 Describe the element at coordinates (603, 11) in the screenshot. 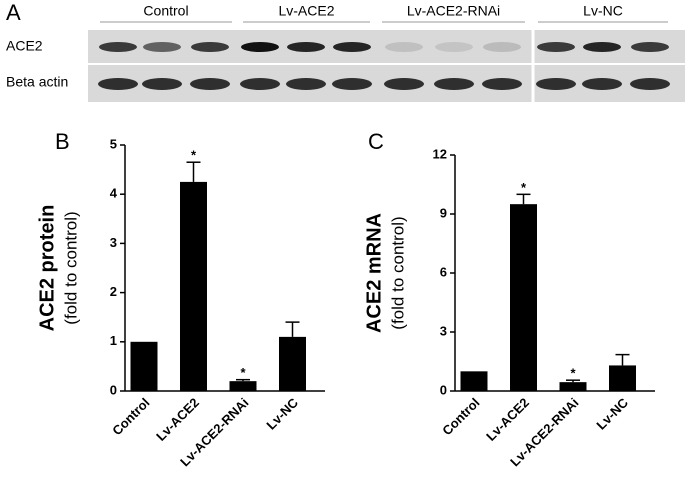

I see `group-label: Lv-NC` at that location.